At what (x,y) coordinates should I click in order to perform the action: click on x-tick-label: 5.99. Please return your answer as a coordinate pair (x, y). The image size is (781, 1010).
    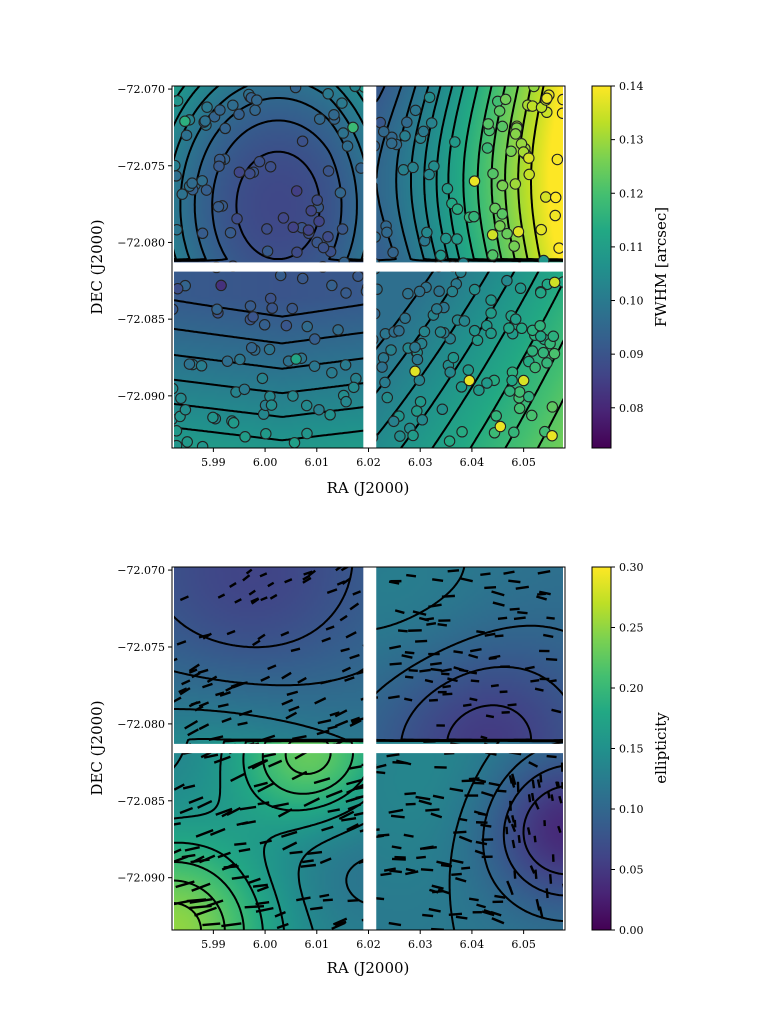
    Looking at the image, I should click on (213, 462).